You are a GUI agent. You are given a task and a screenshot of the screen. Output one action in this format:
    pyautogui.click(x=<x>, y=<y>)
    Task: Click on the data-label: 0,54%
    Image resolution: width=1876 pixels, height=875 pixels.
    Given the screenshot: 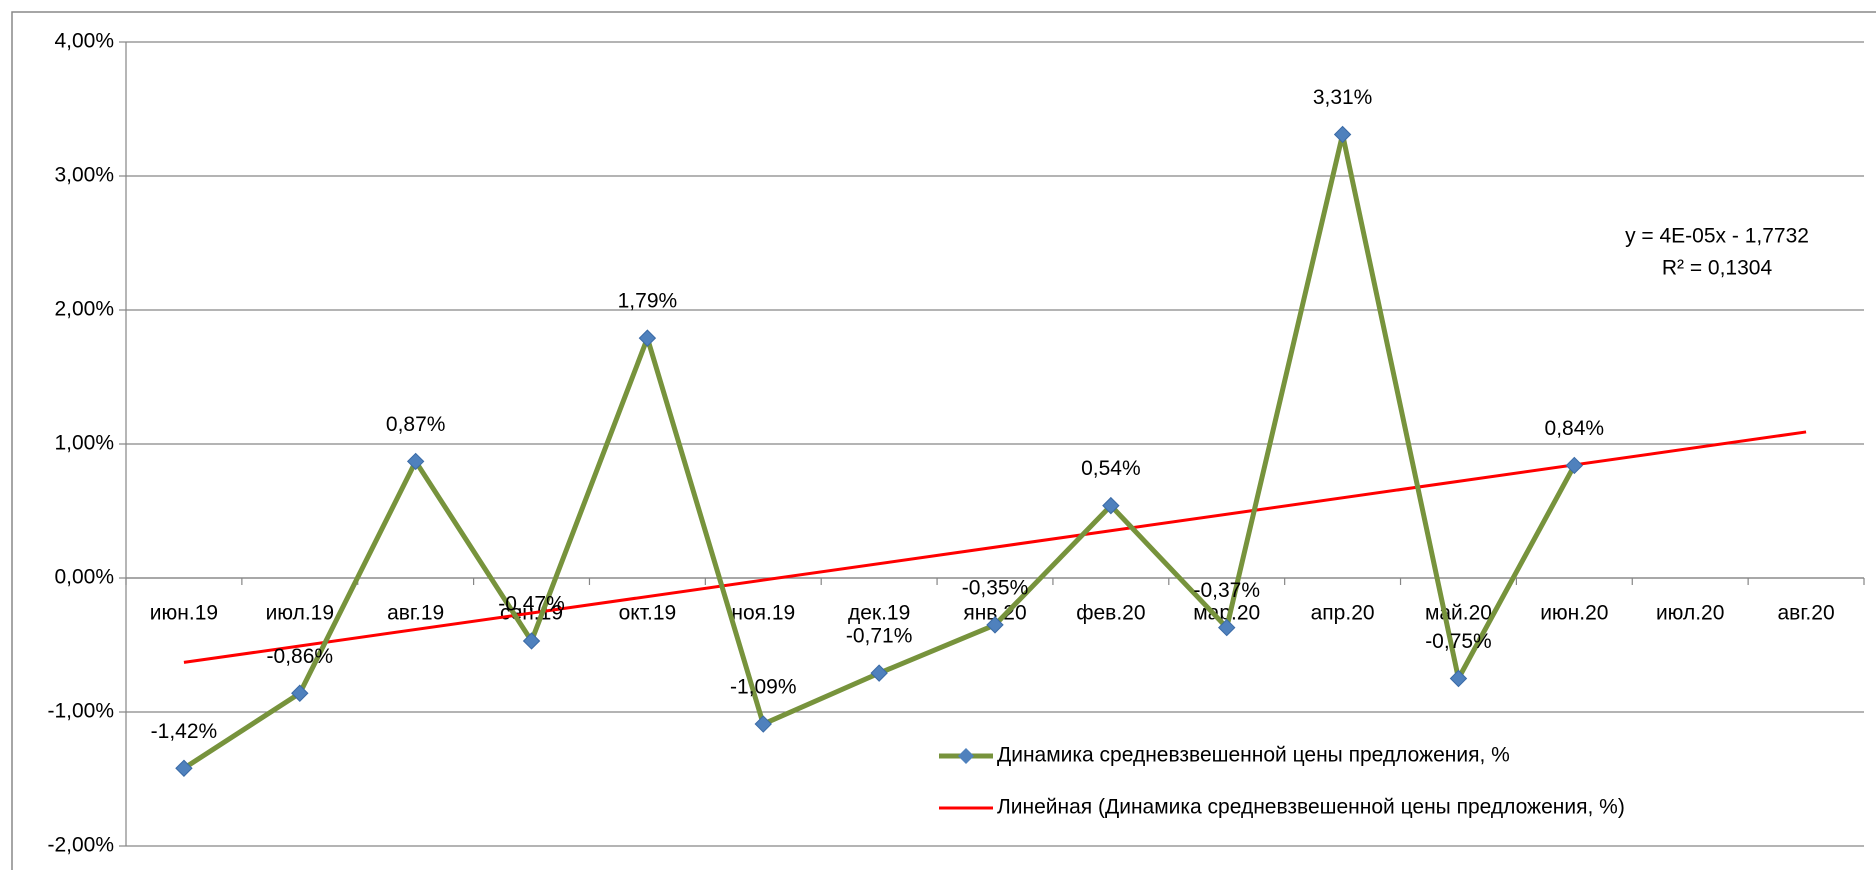 What is the action you would take?
    pyautogui.click(x=1111, y=468)
    